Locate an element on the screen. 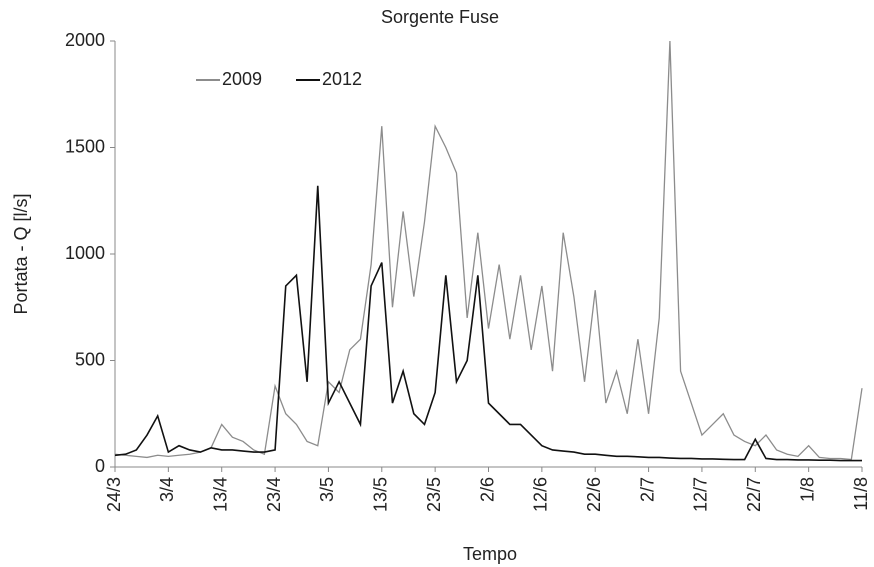  x-tick-label: 23/4 is located at coordinates (274, 494).